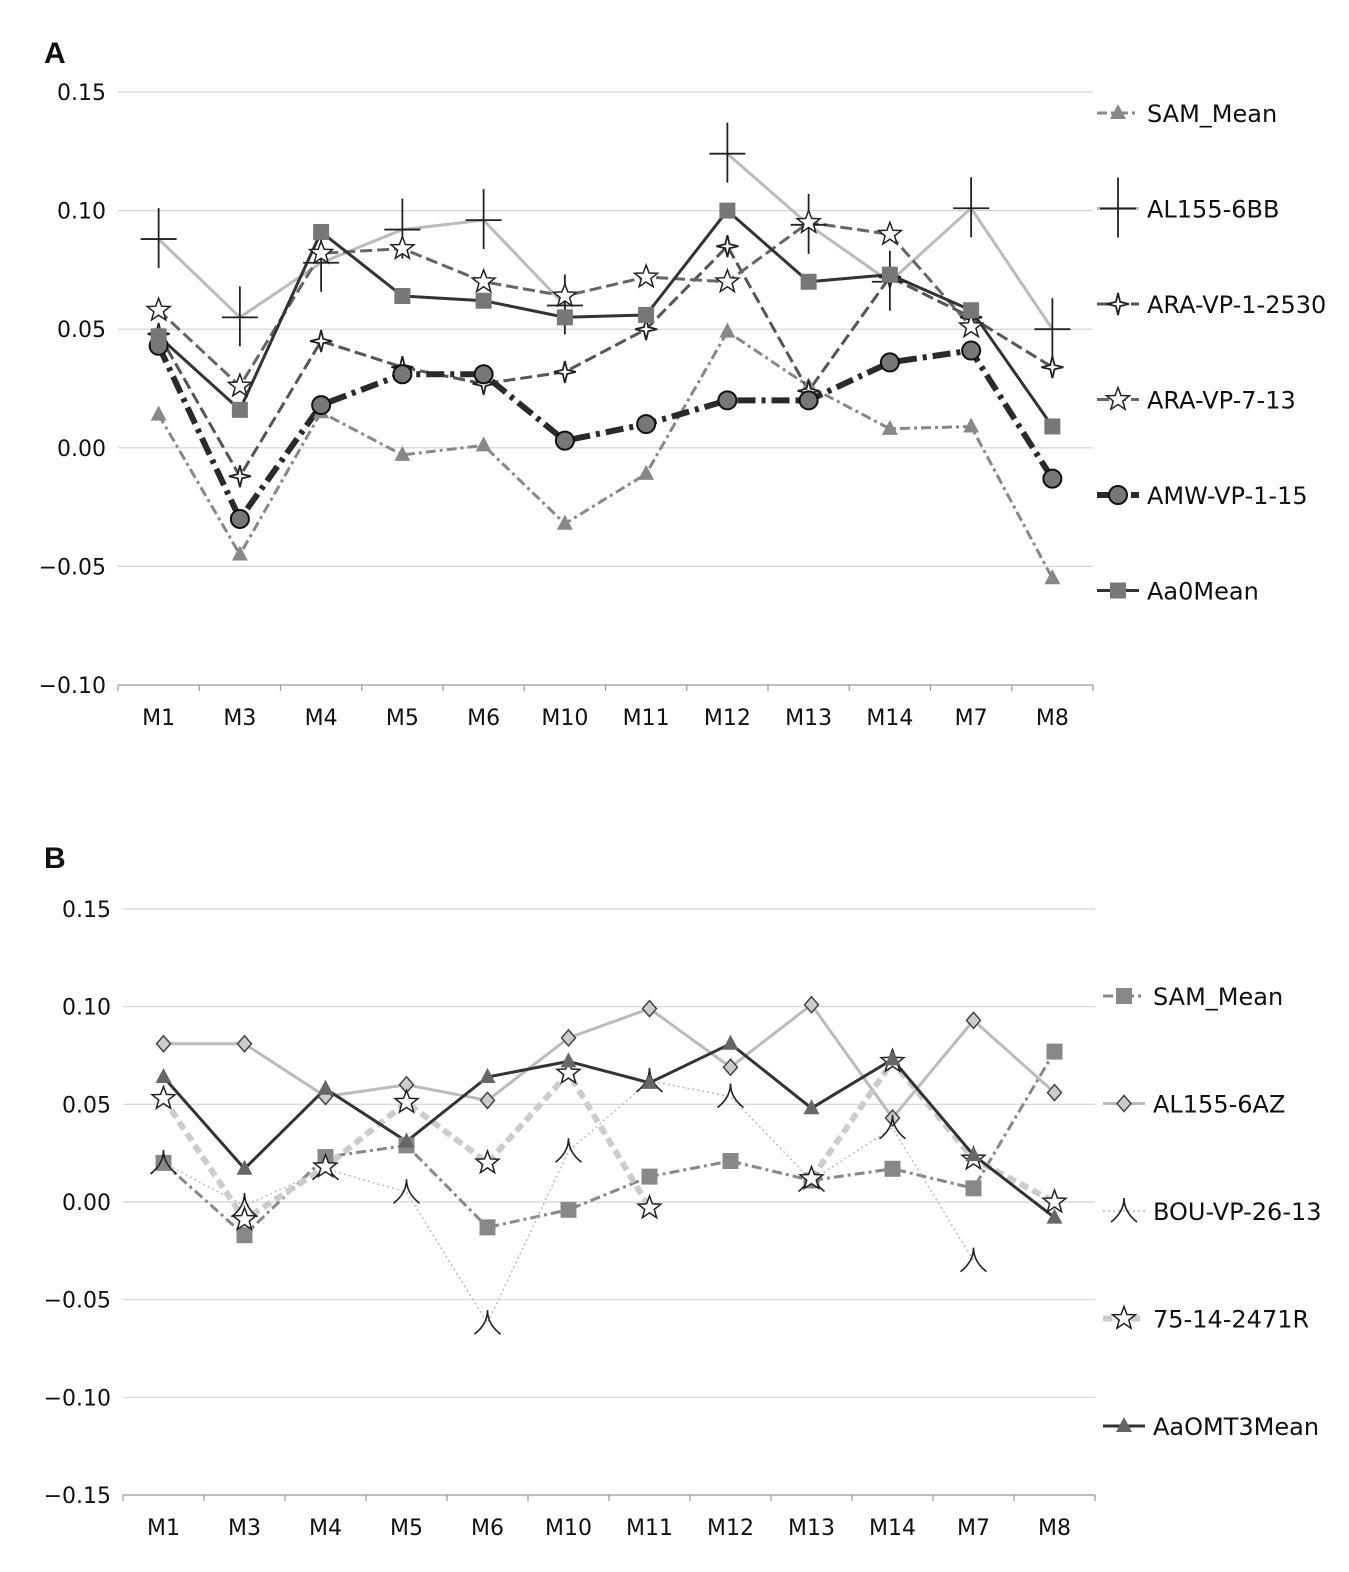  Describe the element at coordinates (1231, 1320) in the screenshot. I see `legend-label: 75-14-2471R` at that location.